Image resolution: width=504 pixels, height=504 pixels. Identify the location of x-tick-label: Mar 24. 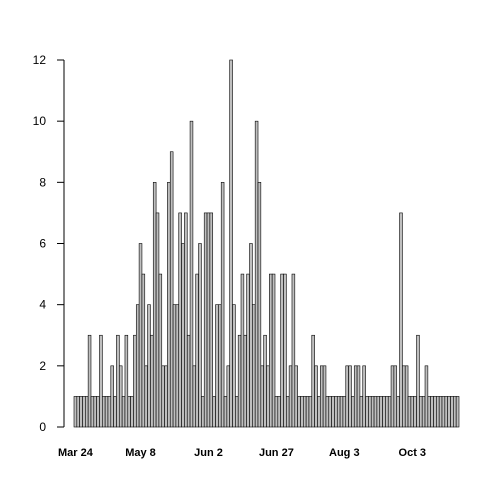
(76, 453).